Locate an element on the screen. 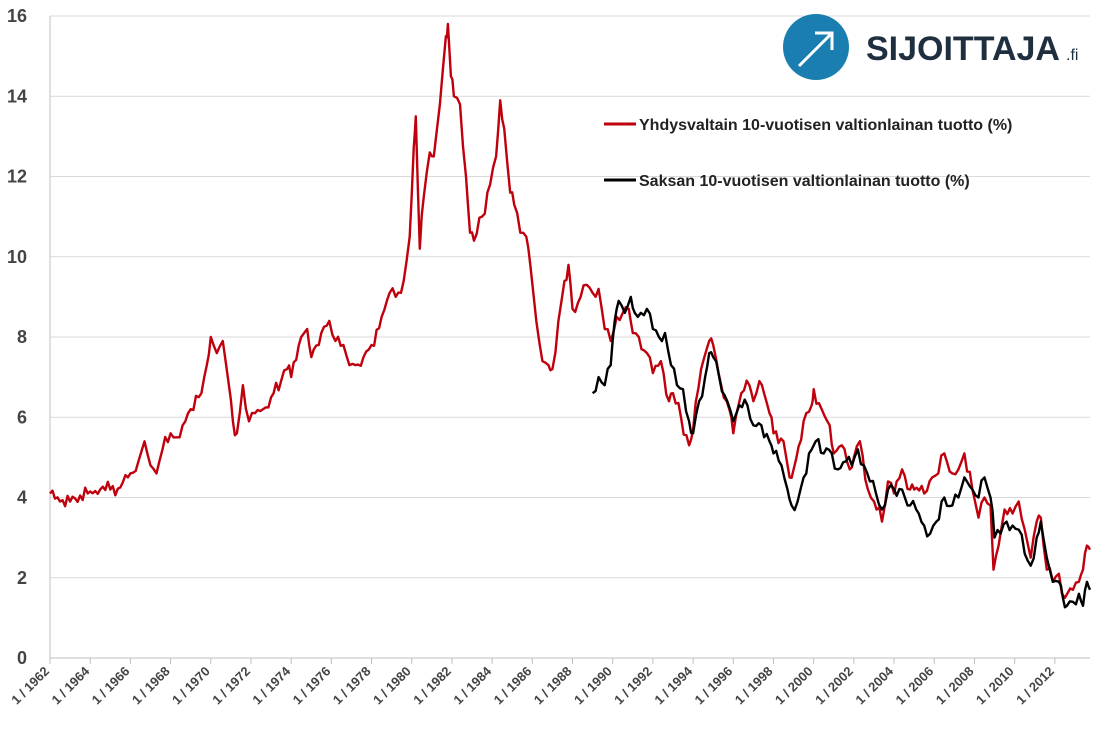  x-tick-label: 1 / 1982 is located at coordinates (432, 686).